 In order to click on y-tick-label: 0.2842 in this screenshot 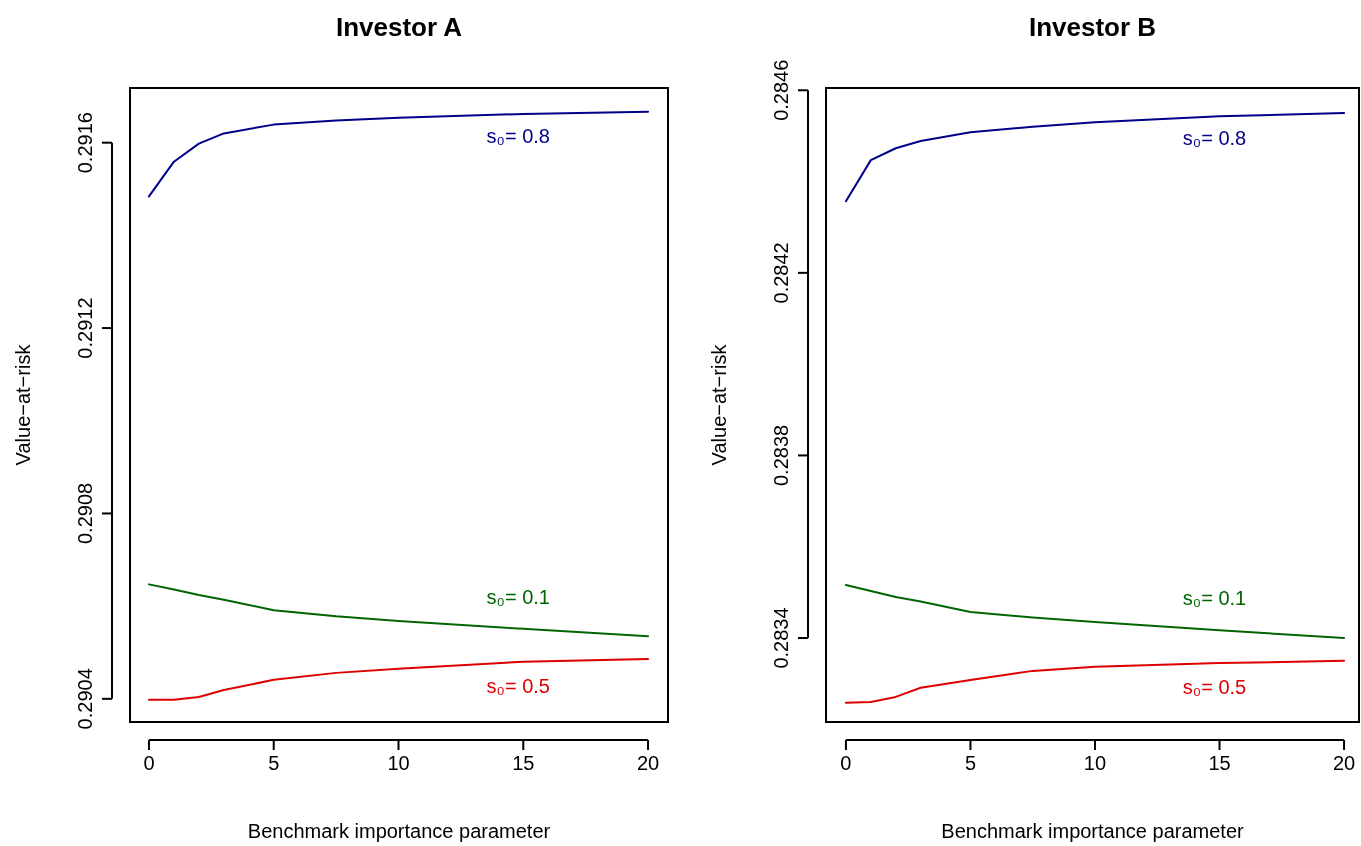, I will do `click(781, 273)`.